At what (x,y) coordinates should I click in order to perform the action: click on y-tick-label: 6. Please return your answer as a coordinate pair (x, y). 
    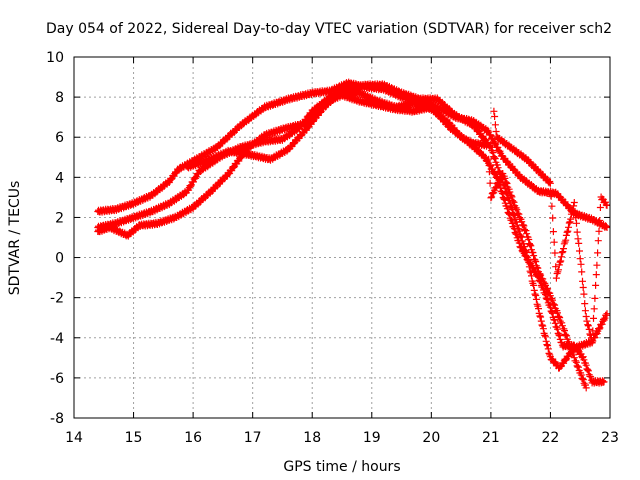
    Looking at the image, I should click on (59, 138).